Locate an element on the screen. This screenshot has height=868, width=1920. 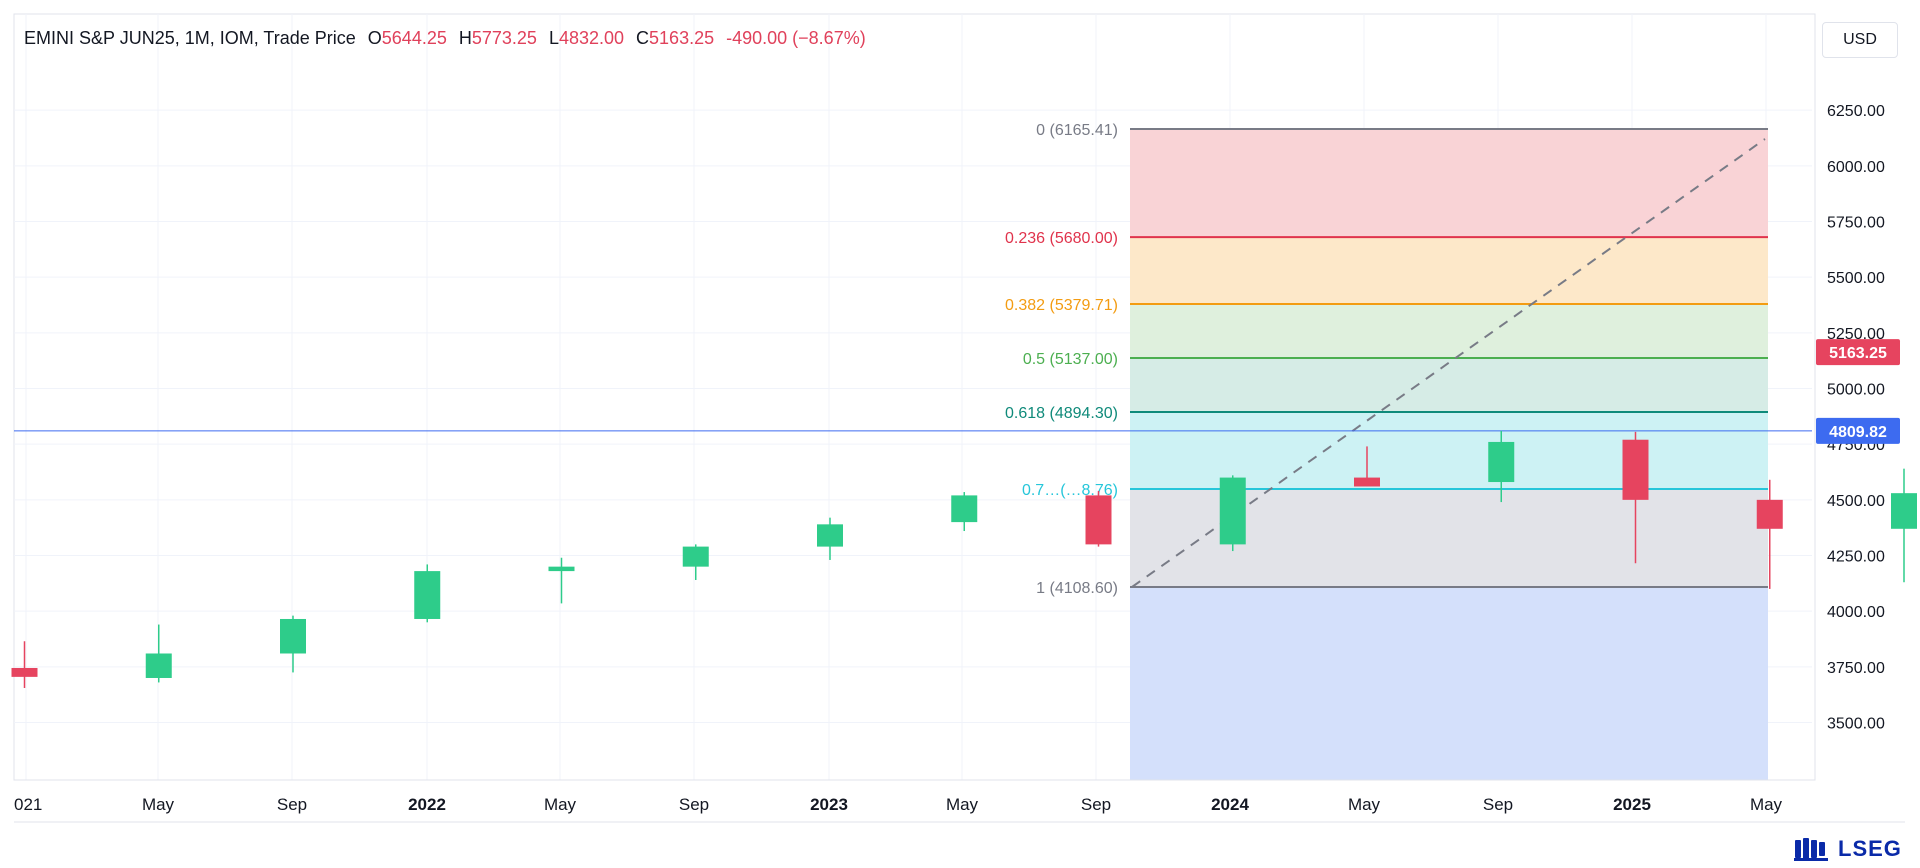
high-label: H is located at coordinates (465, 37).